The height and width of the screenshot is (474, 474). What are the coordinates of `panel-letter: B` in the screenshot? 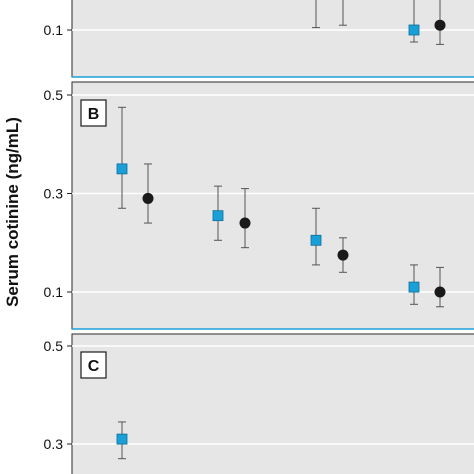 It's located at (94, 114).